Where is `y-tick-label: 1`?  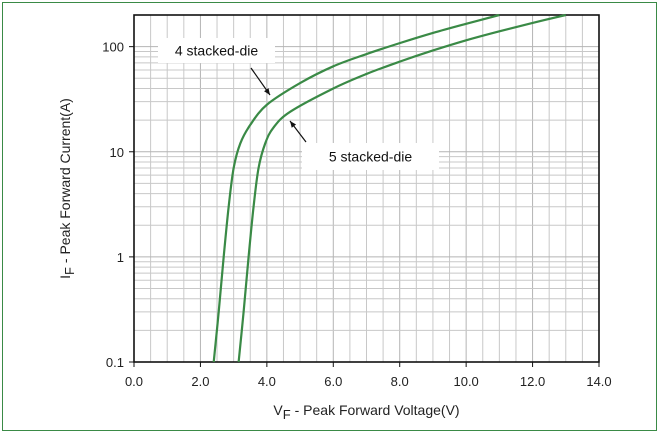
y-tick-label: 1 is located at coordinates (120, 257).